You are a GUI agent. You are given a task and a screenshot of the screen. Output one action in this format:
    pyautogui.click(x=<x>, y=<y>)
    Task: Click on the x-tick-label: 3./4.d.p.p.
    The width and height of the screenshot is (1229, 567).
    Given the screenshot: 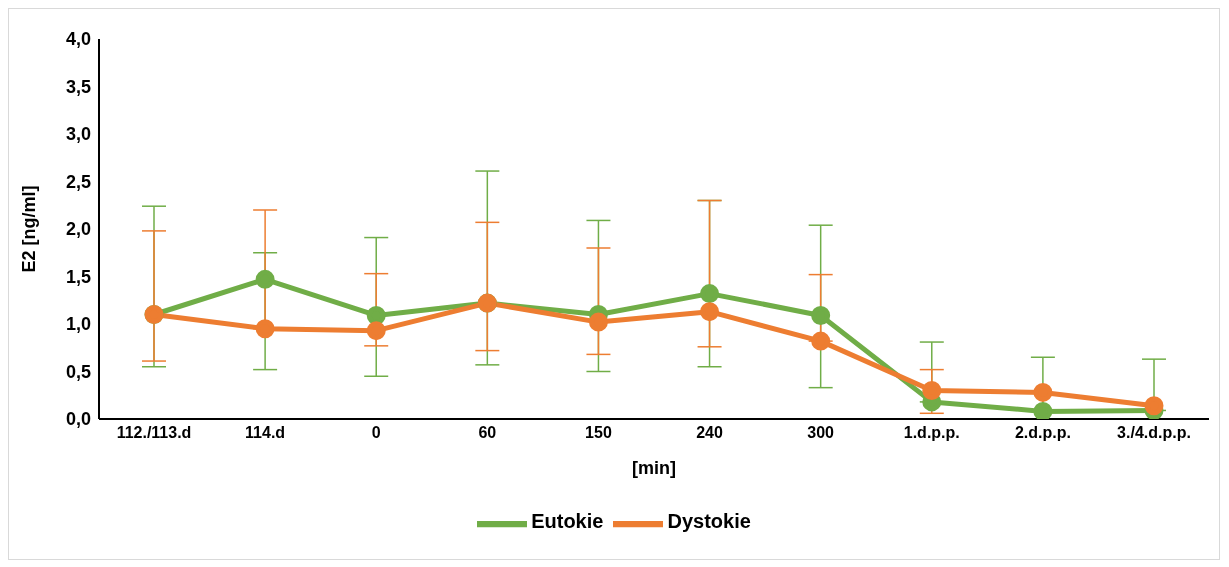 What is the action you would take?
    pyautogui.click(x=1154, y=433)
    